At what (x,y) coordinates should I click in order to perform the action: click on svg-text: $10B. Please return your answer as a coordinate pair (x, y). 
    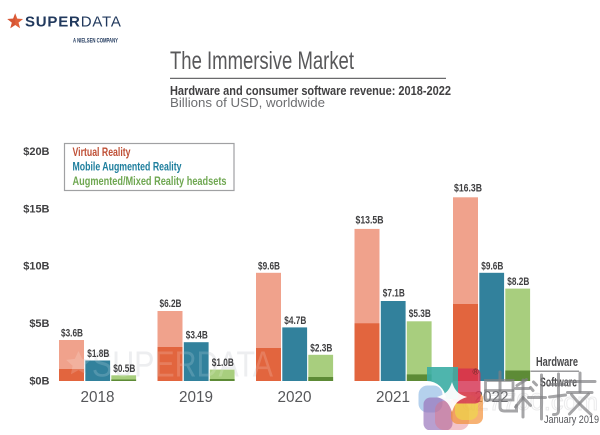
    Looking at the image, I should click on (36, 267).